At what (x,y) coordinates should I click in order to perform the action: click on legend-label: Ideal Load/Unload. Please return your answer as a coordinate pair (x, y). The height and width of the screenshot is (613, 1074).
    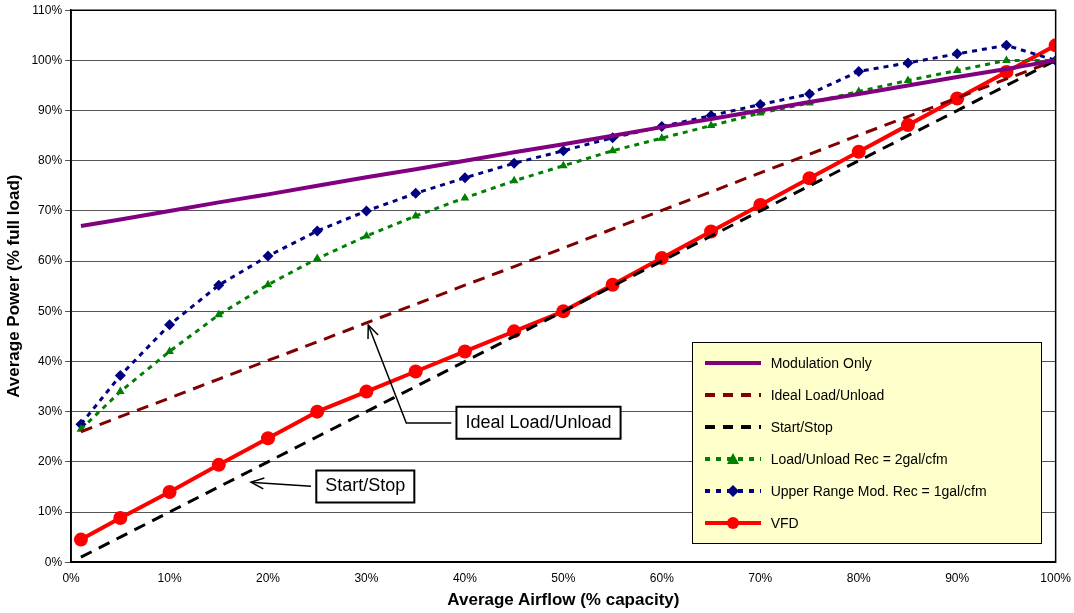
    Looking at the image, I should click on (827, 395).